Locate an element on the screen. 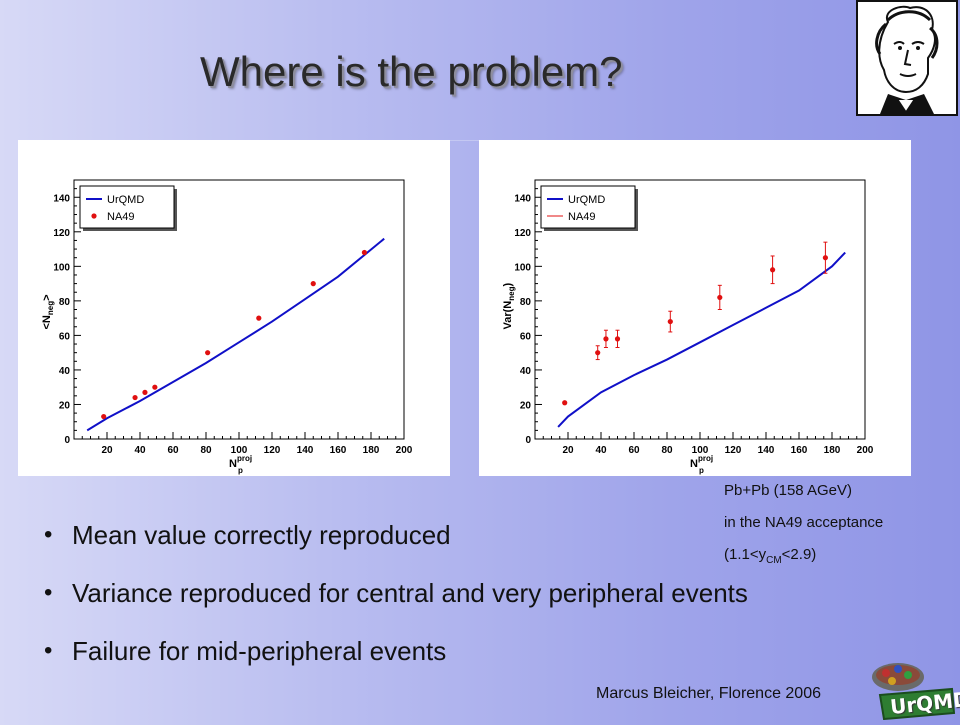 The width and height of the screenshot is (960, 725). rapidity-suffix: <2.9) is located at coordinates (799, 554).